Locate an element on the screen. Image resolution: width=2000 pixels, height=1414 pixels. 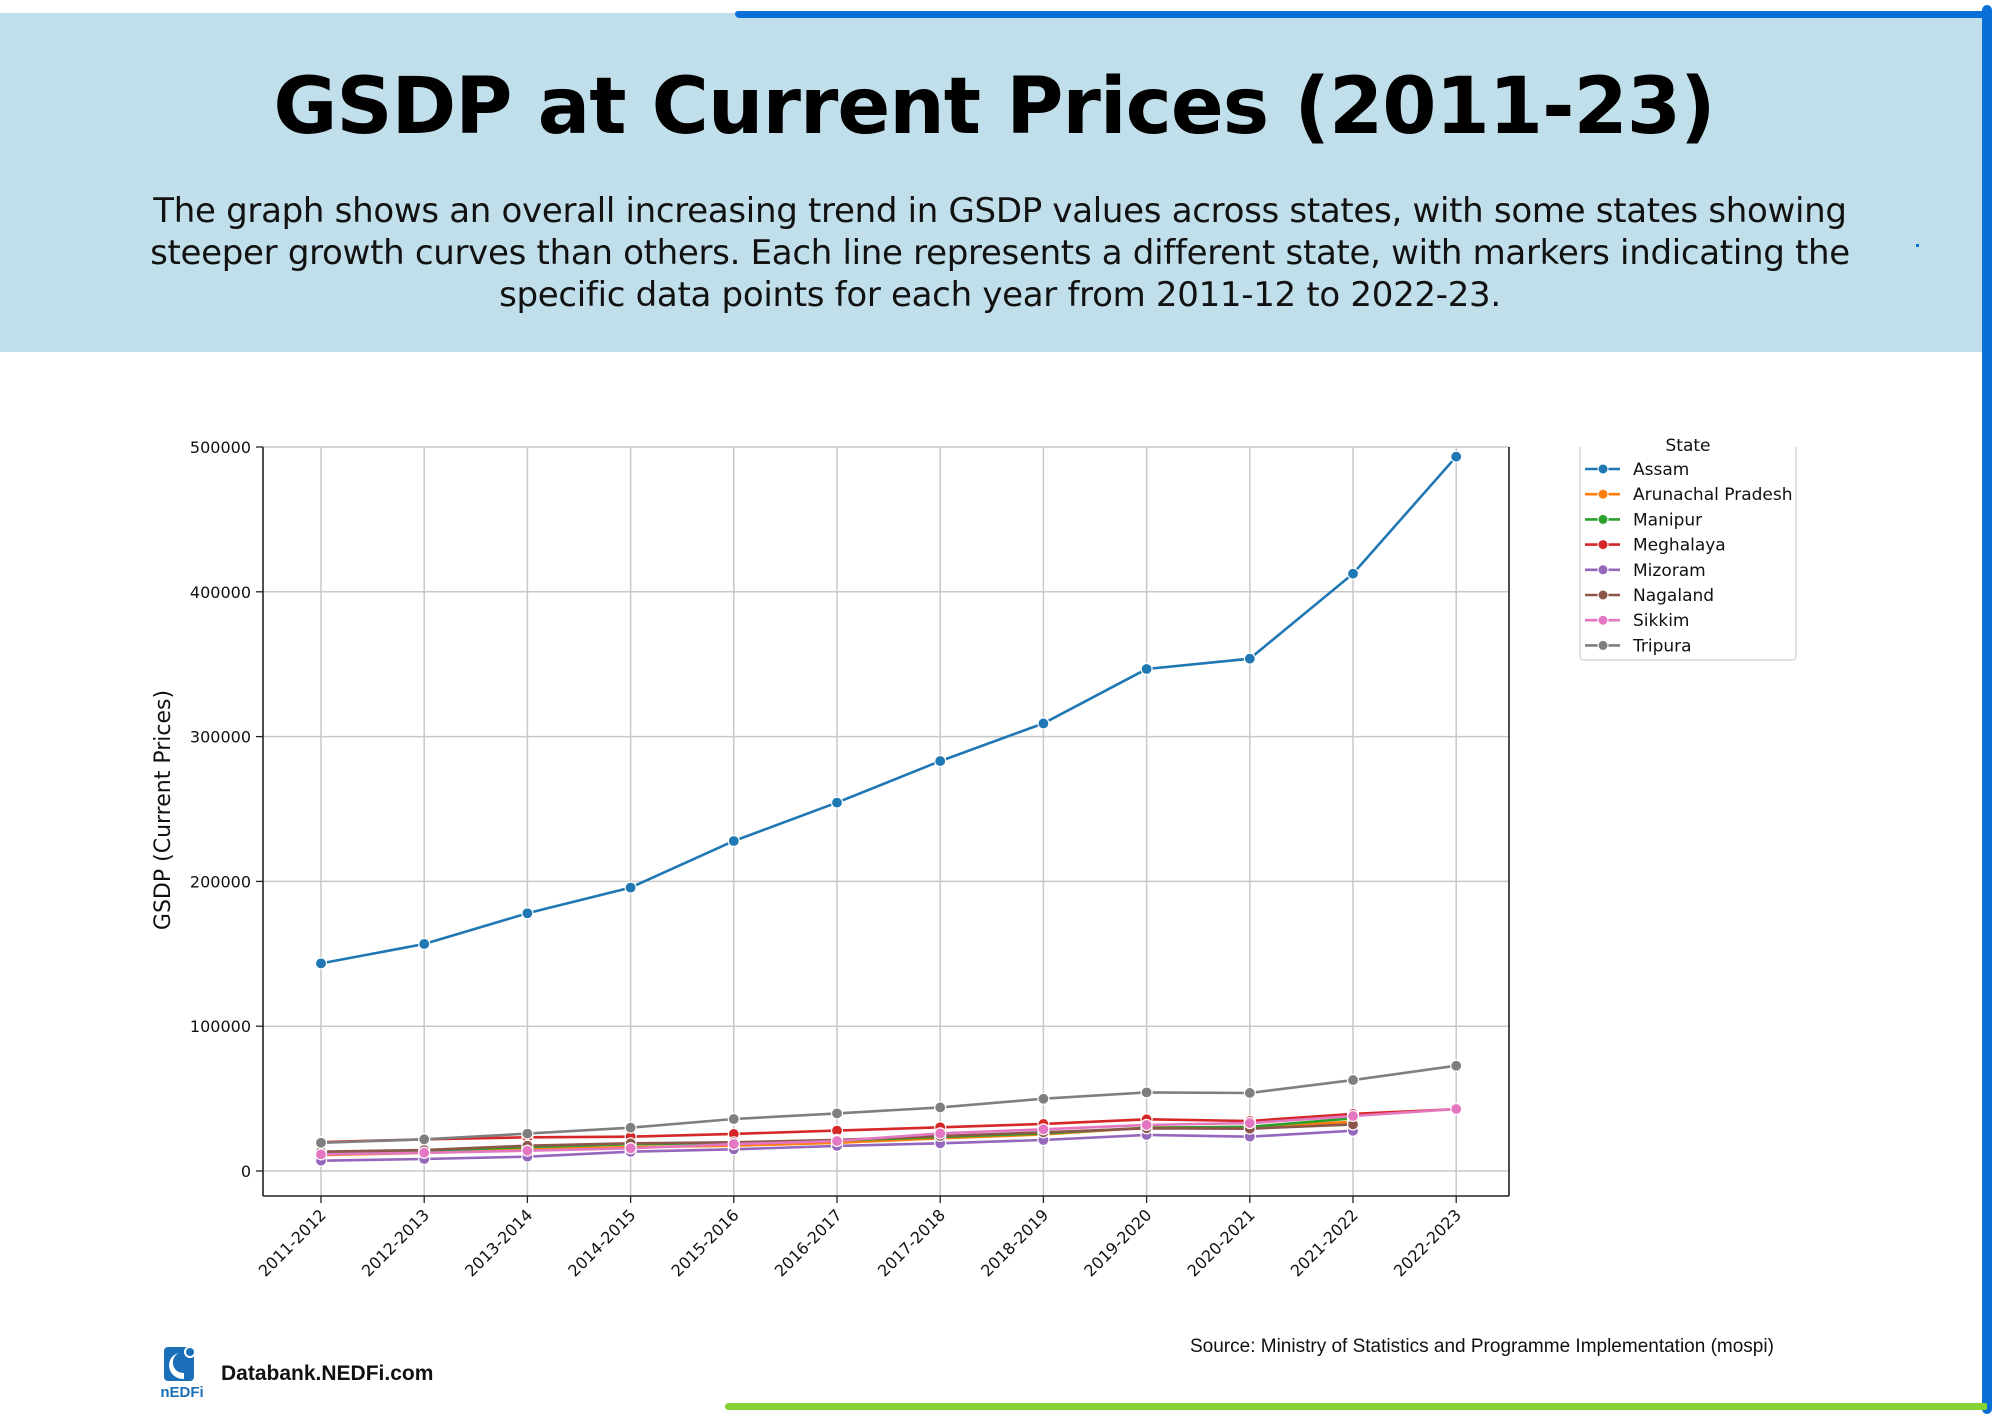
y-tick-label: 500000 is located at coordinates (220, 447).